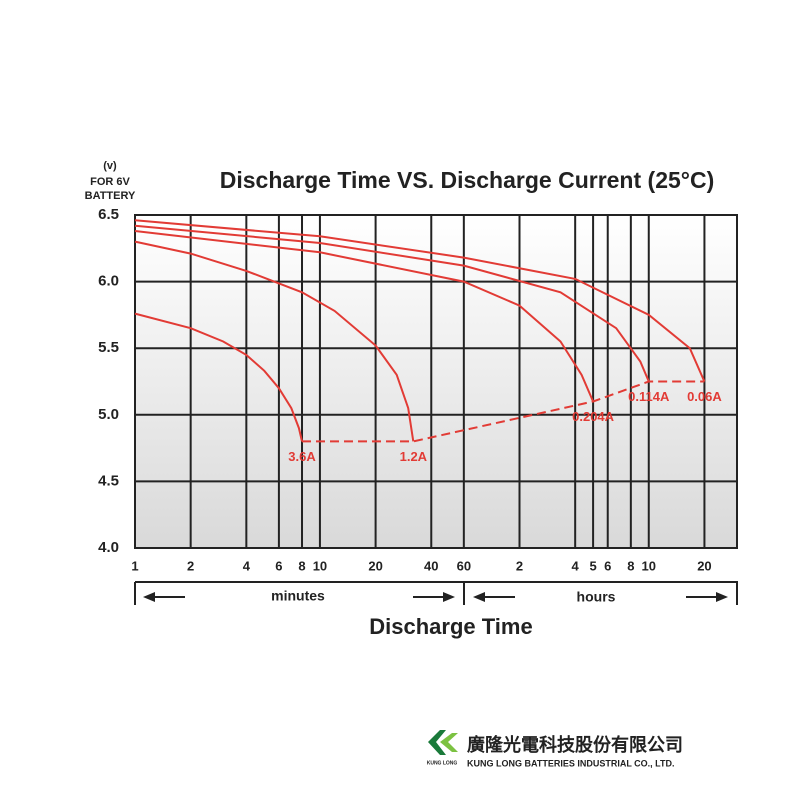 The image size is (800, 800). Describe the element at coordinates (704, 396) in the screenshot. I see `curve-label: 0.06A` at that location.